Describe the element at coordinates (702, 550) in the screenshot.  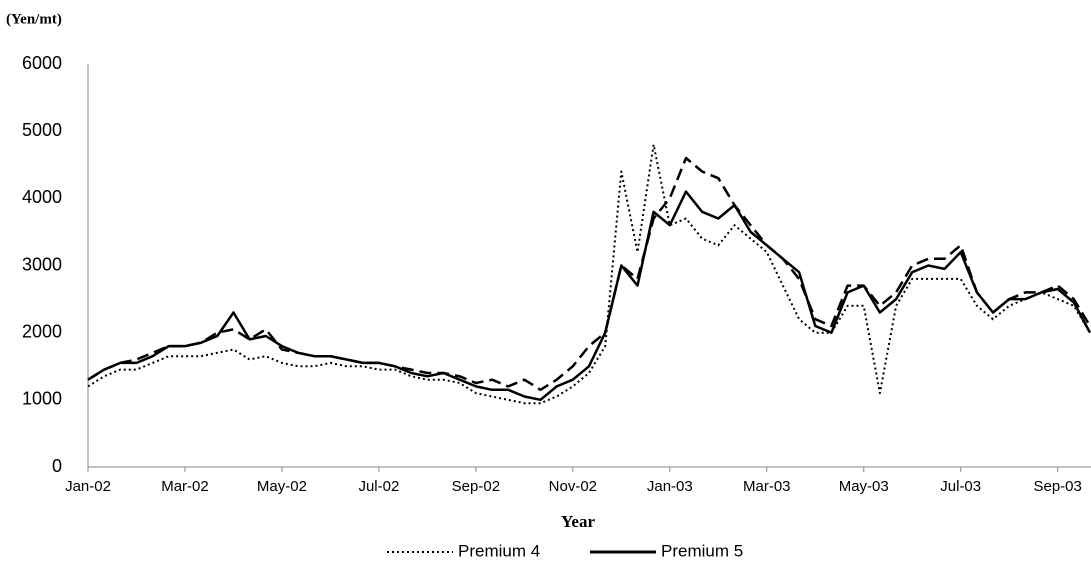
I see `legend-label: Premium 5` at that location.